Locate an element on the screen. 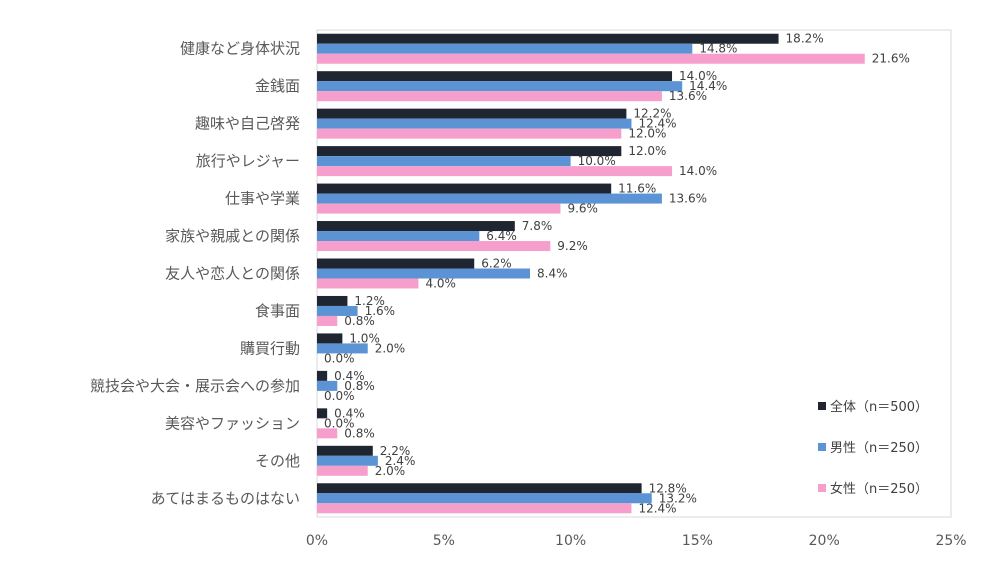  data-label: 14.4% is located at coordinates (708, 86).